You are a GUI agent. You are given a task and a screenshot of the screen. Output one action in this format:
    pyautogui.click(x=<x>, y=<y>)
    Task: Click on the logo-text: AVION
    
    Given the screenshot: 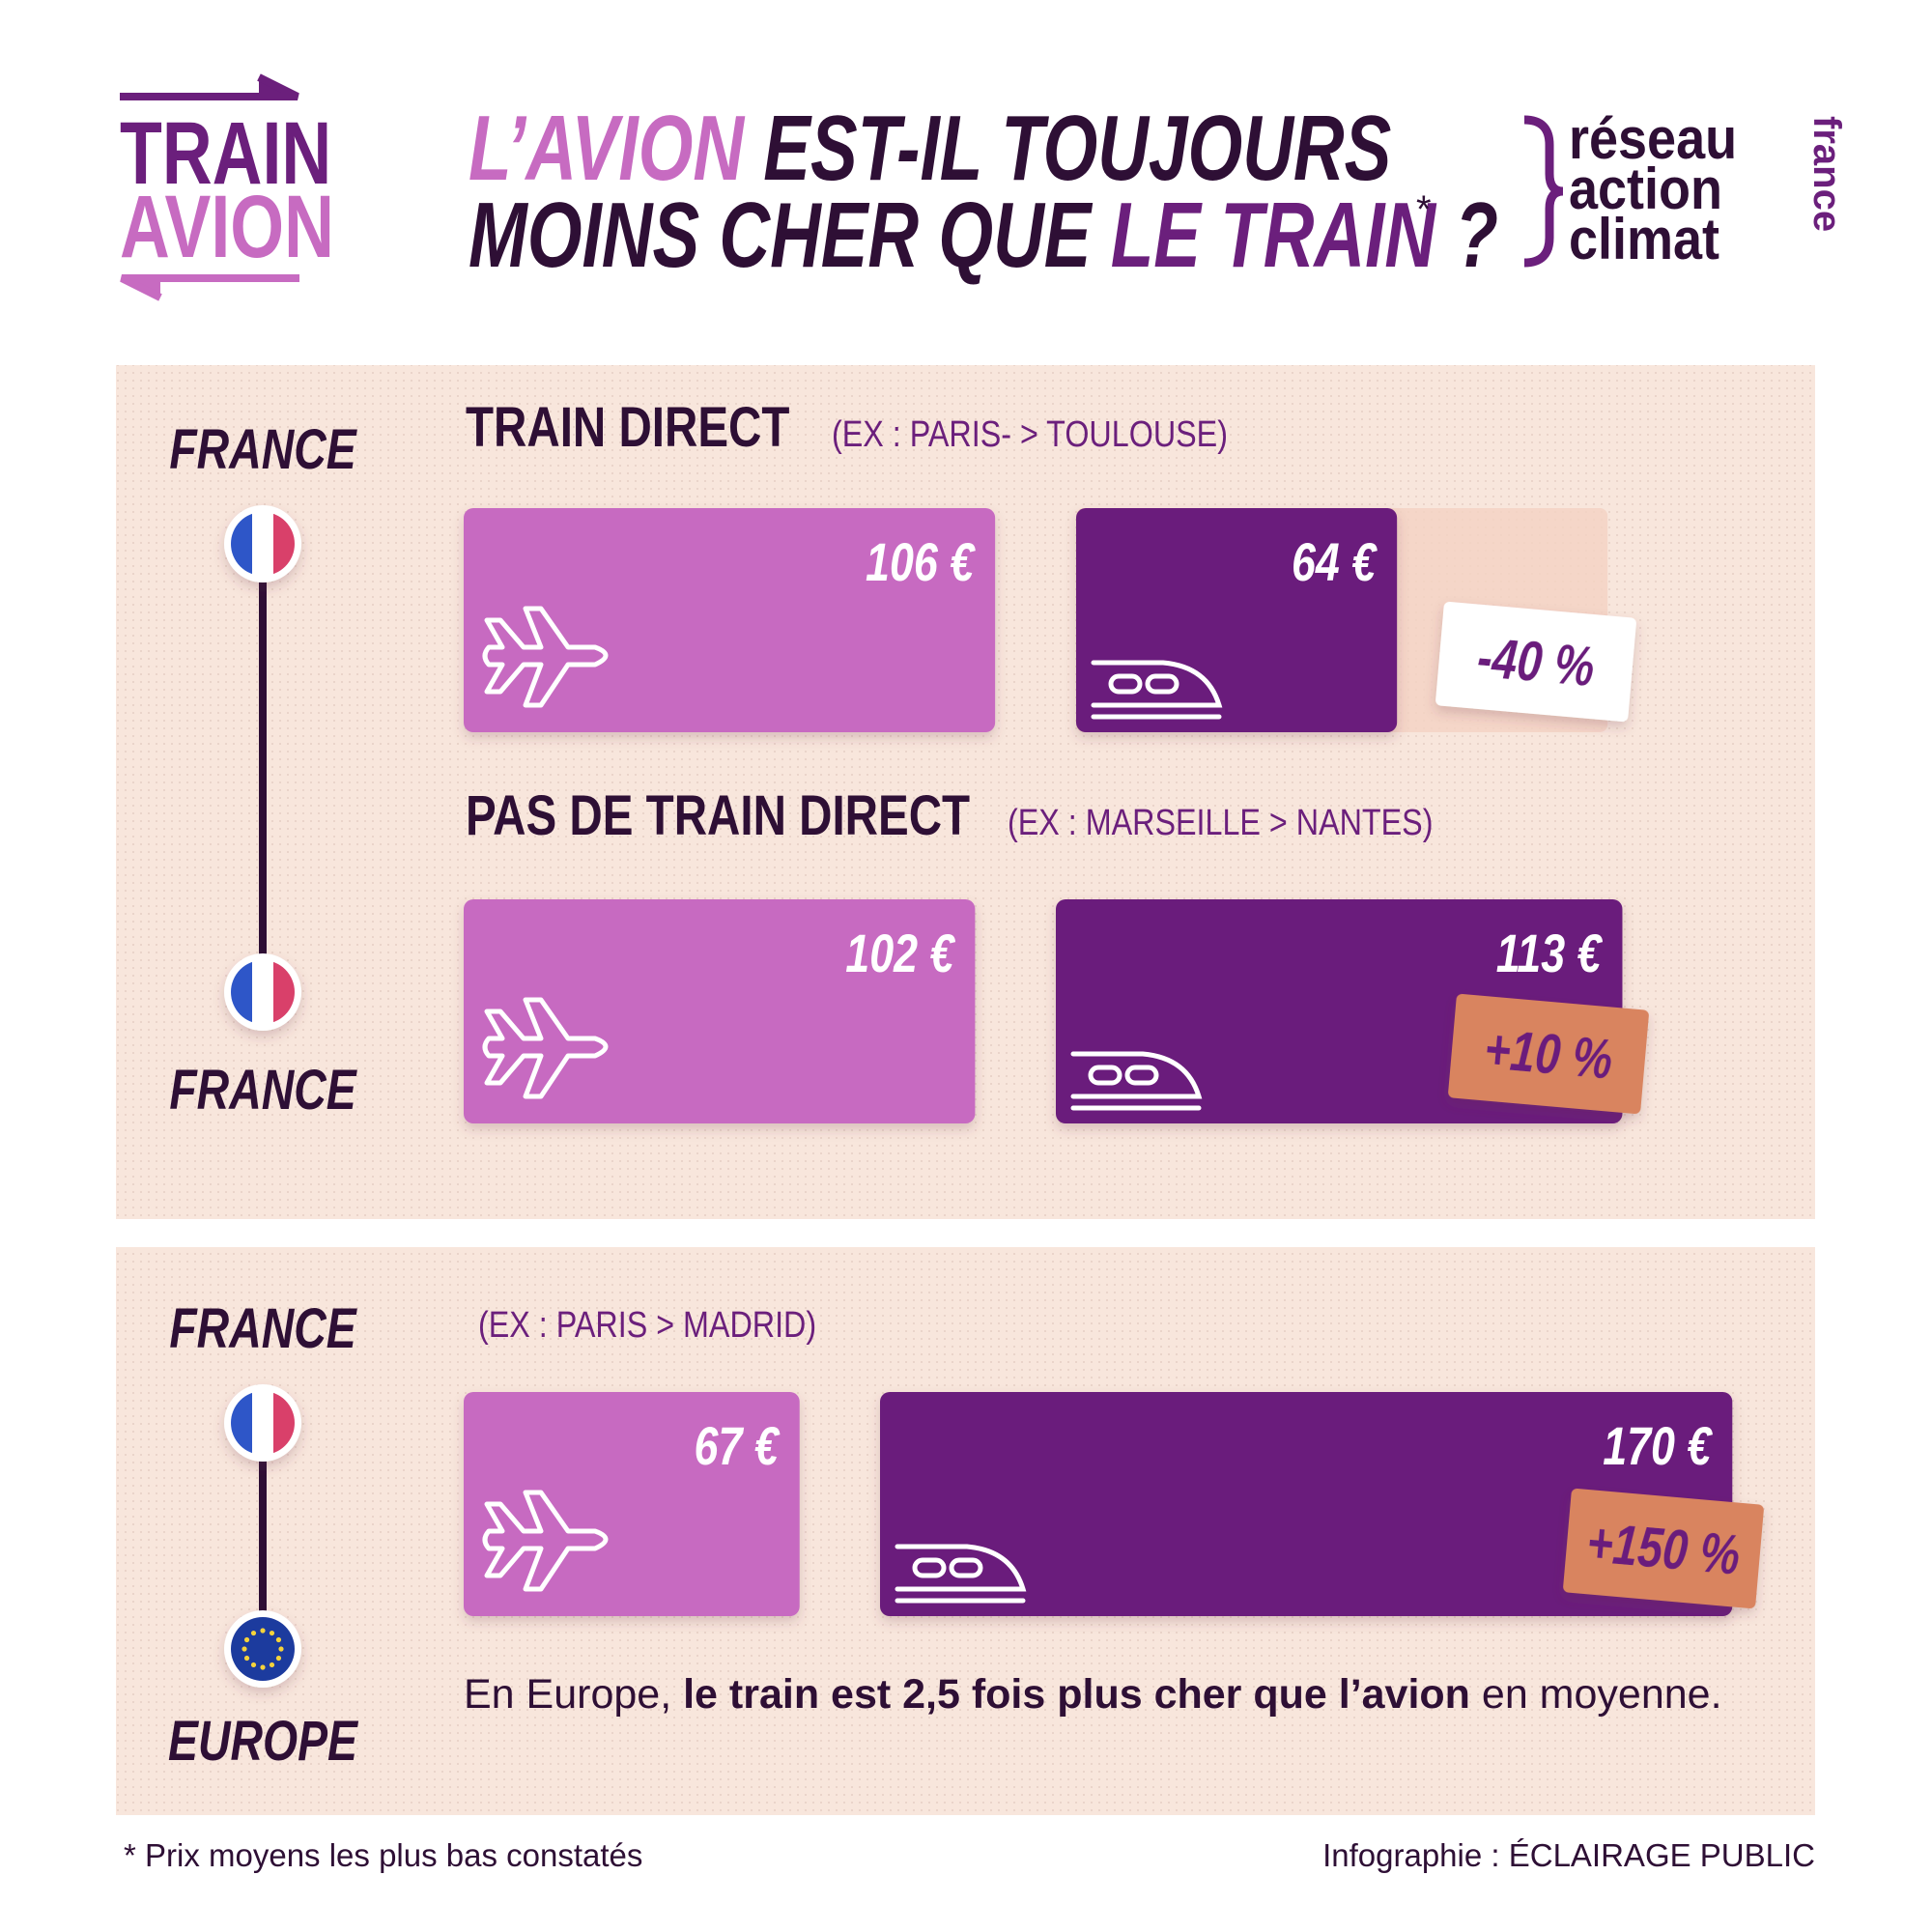 What is the action you would take?
    pyautogui.click(x=227, y=226)
    